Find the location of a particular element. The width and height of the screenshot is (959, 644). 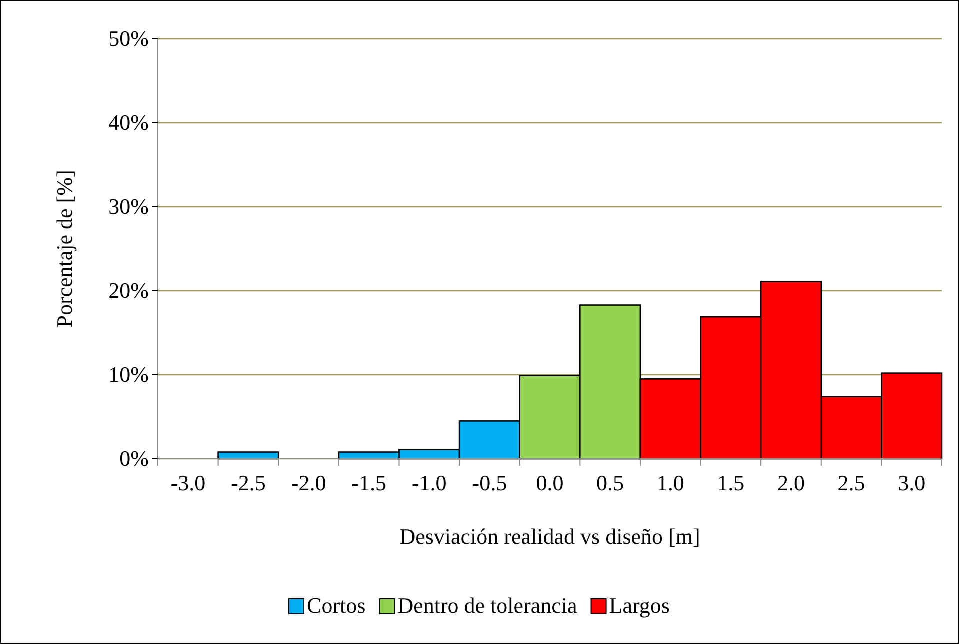

y-tick-label: 40% is located at coordinates (128, 123).